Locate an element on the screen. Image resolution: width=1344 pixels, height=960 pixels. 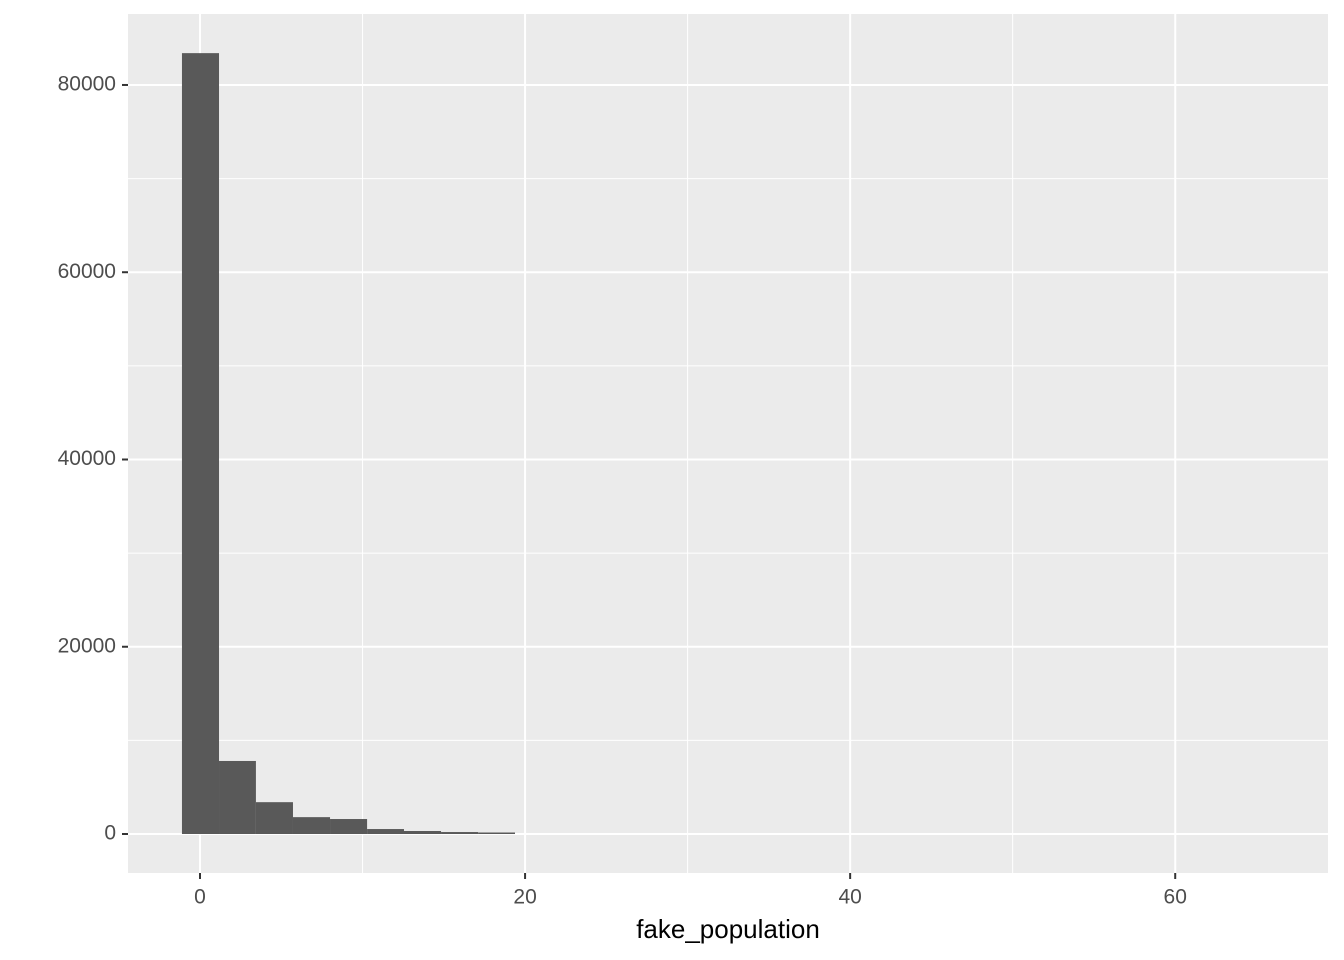
x-tick-label: 60 is located at coordinates (1175, 897).